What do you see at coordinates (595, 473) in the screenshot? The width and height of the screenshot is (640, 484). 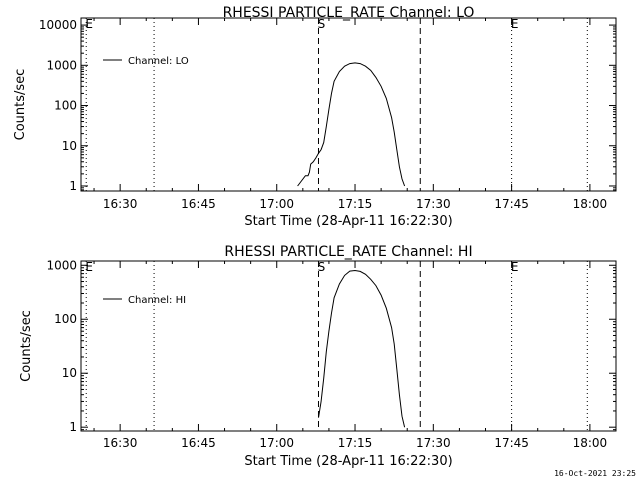 I see `plot-timestamp: 16-Oct-2021 23:25` at bounding box center [595, 473].